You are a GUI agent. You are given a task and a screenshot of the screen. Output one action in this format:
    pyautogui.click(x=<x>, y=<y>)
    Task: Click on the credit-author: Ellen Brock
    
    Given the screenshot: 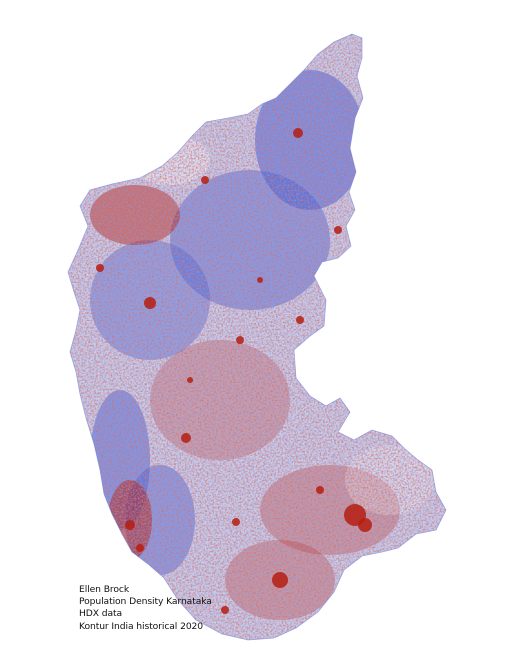 What is the action you would take?
    pyautogui.click(x=104, y=589)
    